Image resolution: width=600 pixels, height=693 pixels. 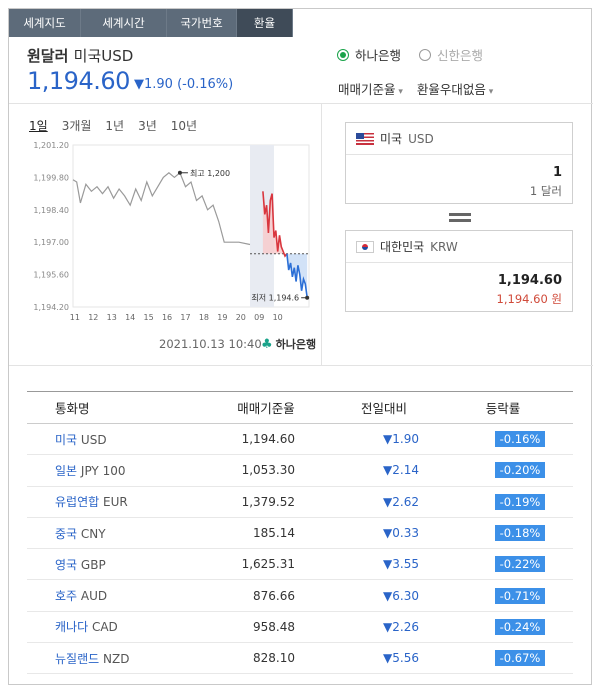 What do you see at coordinates (275, 298) in the screenshot?
I see `low-label: 최저 1,194.6` at bounding box center [275, 298].